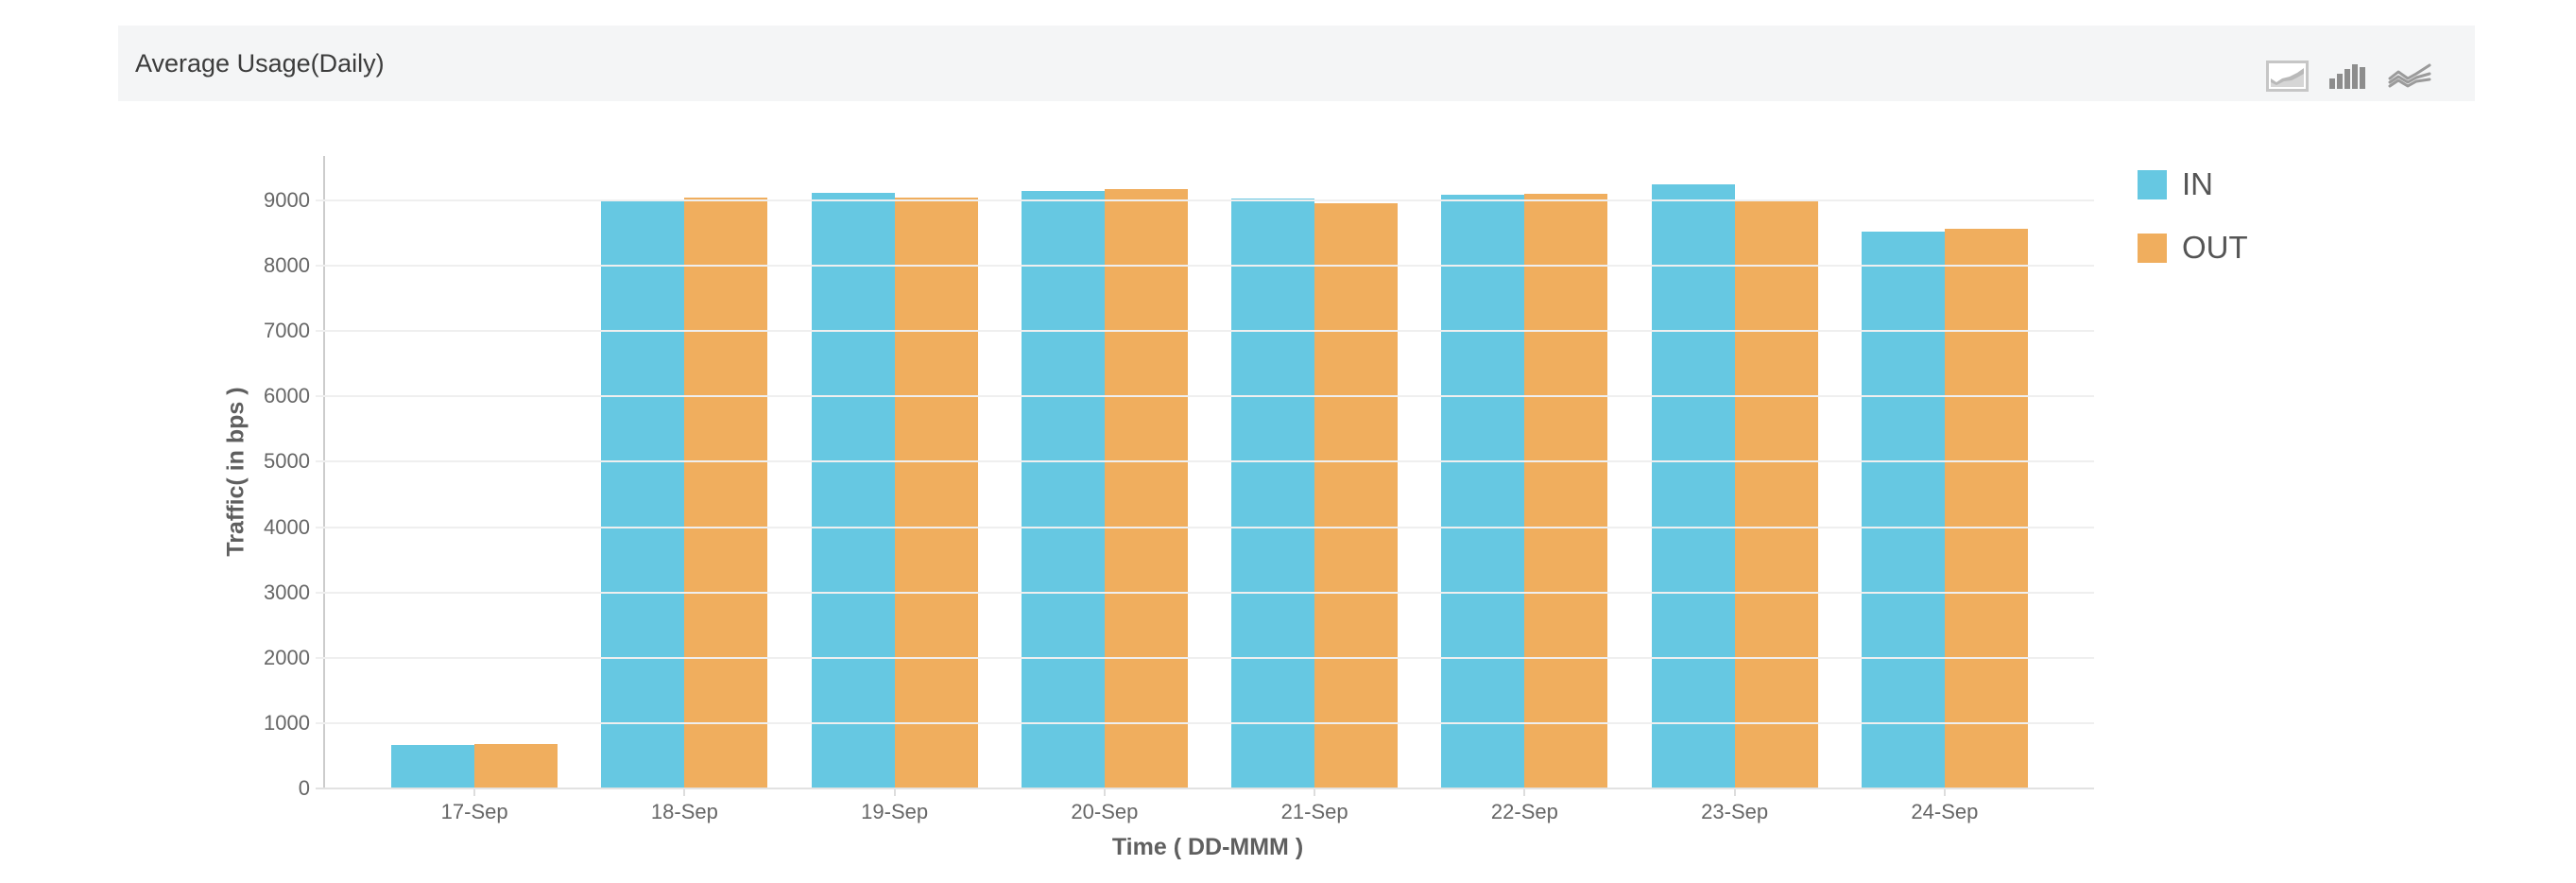 The image size is (2576, 883). Describe the element at coordinates (304, 788) in the screenshot. I see `y-tick-label-0: 0` at that location.